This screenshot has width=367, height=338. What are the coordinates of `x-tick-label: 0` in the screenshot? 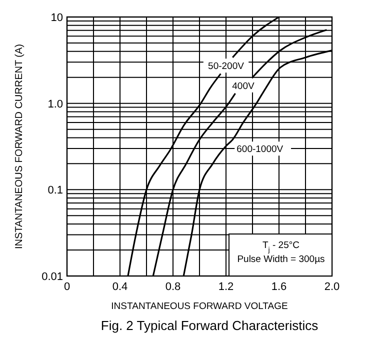 It's located at (67, 287).